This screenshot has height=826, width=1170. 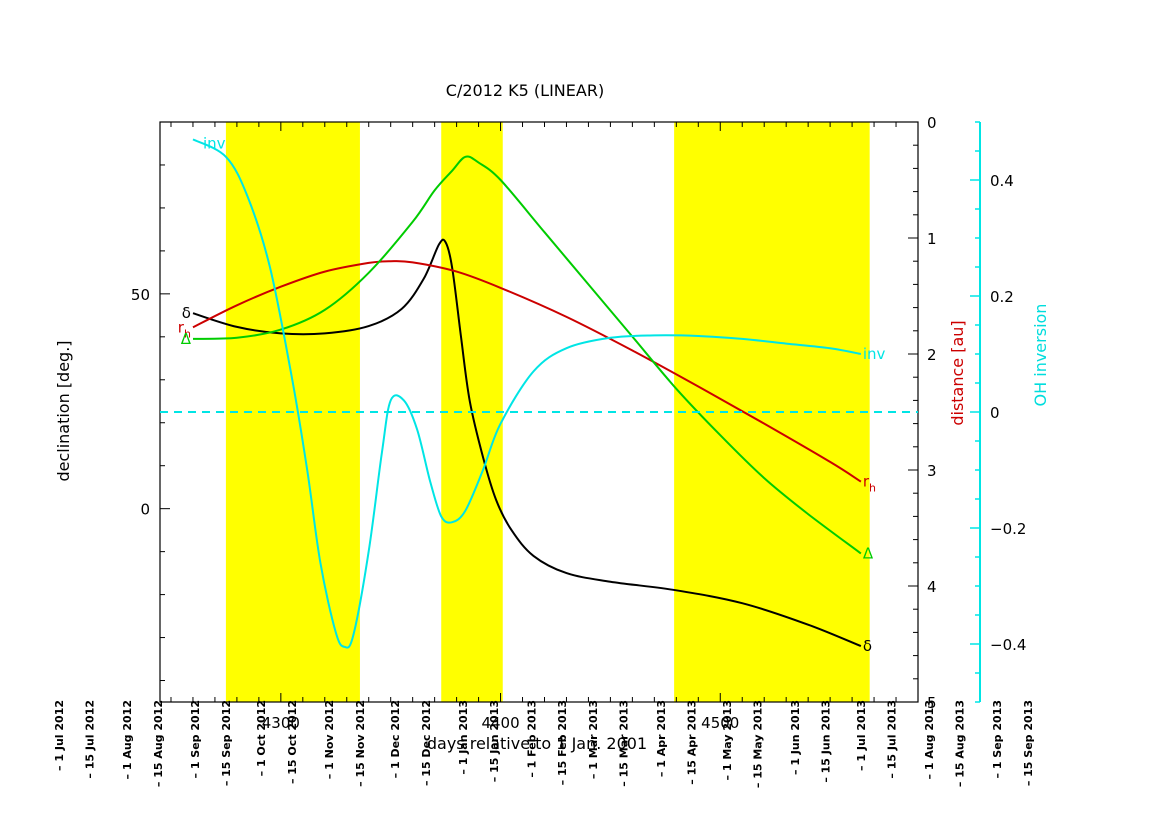 What do you see at coordinates (562, 742) in the screenshot?
I see `date-label: – 15 Feb 2013` at bounding box center [562, 742].